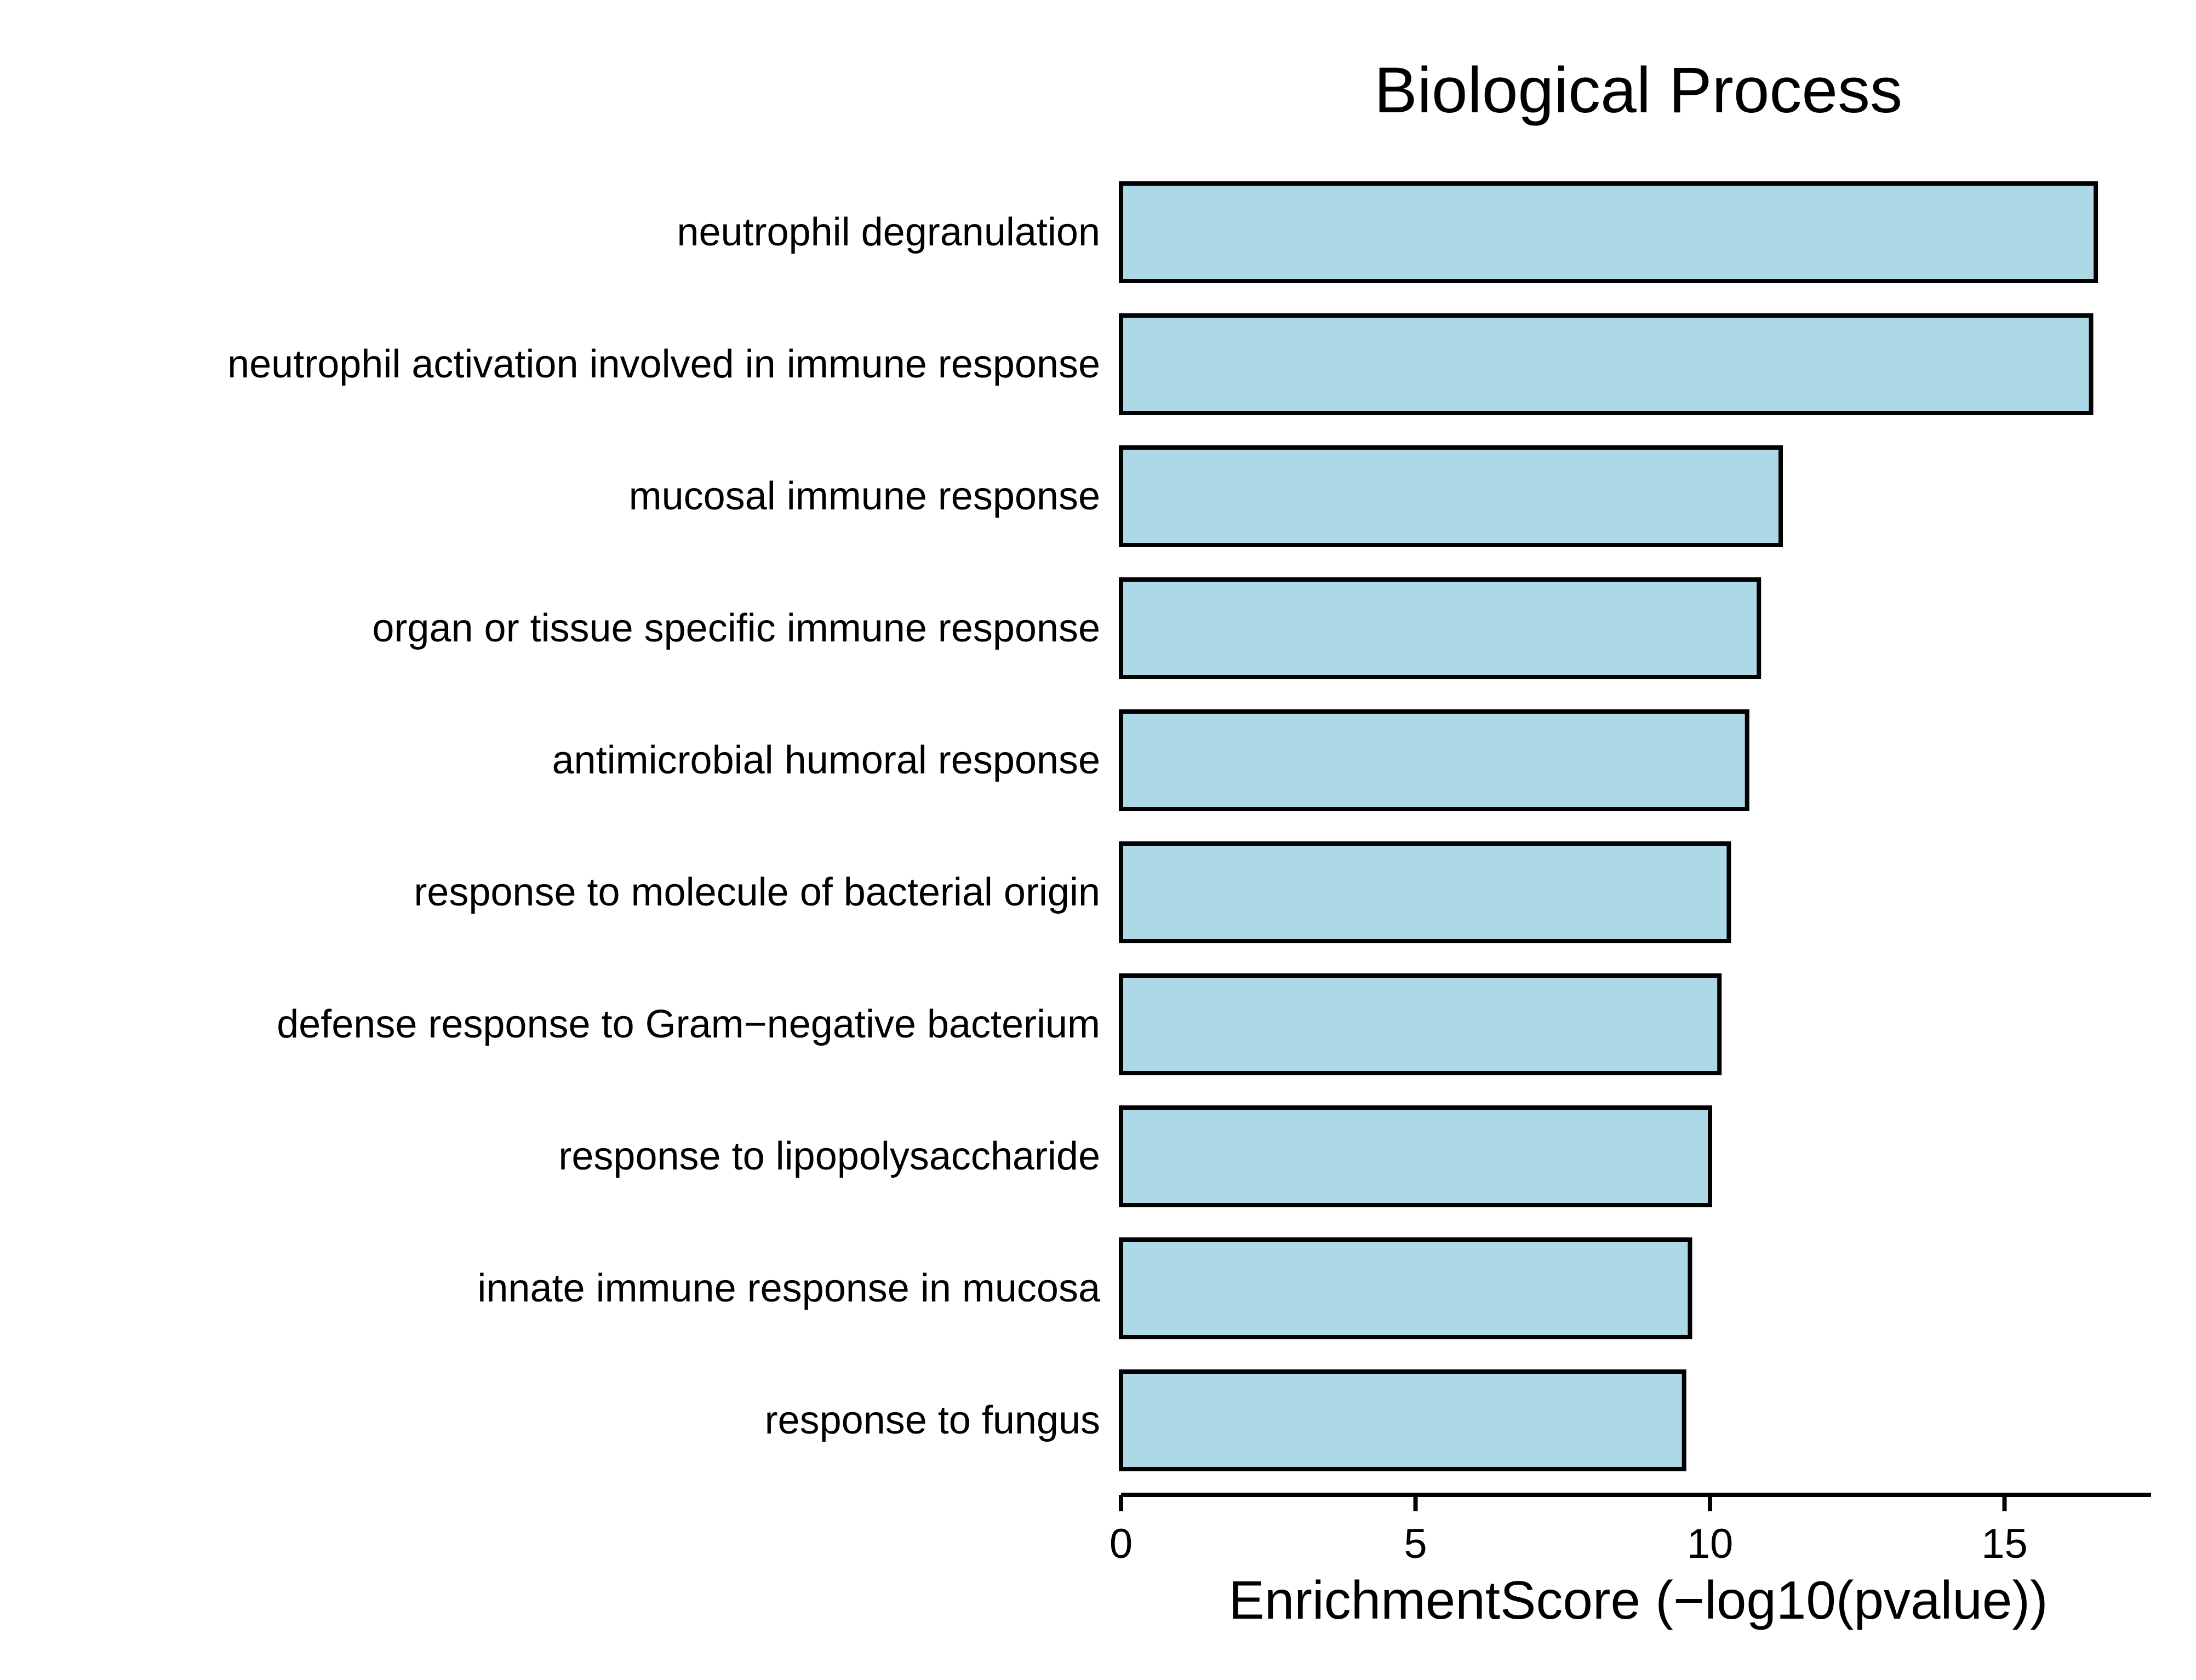 The height and width of the screenshot is (1680, 2196). Describe the element at coordinates (1638, 90) in the screenshot. I see `chart-title: Biological Process` at that location.